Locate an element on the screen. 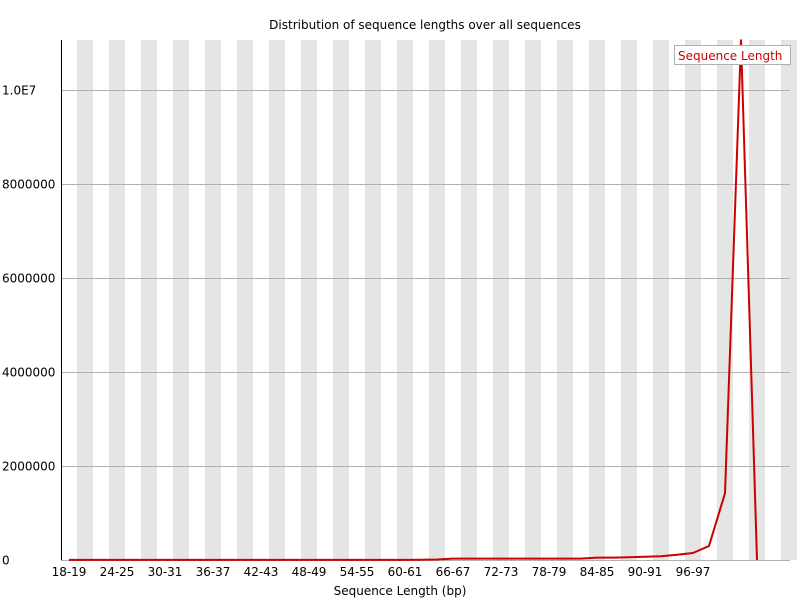 The image size is (800, 600). x-tick-label: 36-37 is located at coordinates (213, 572).